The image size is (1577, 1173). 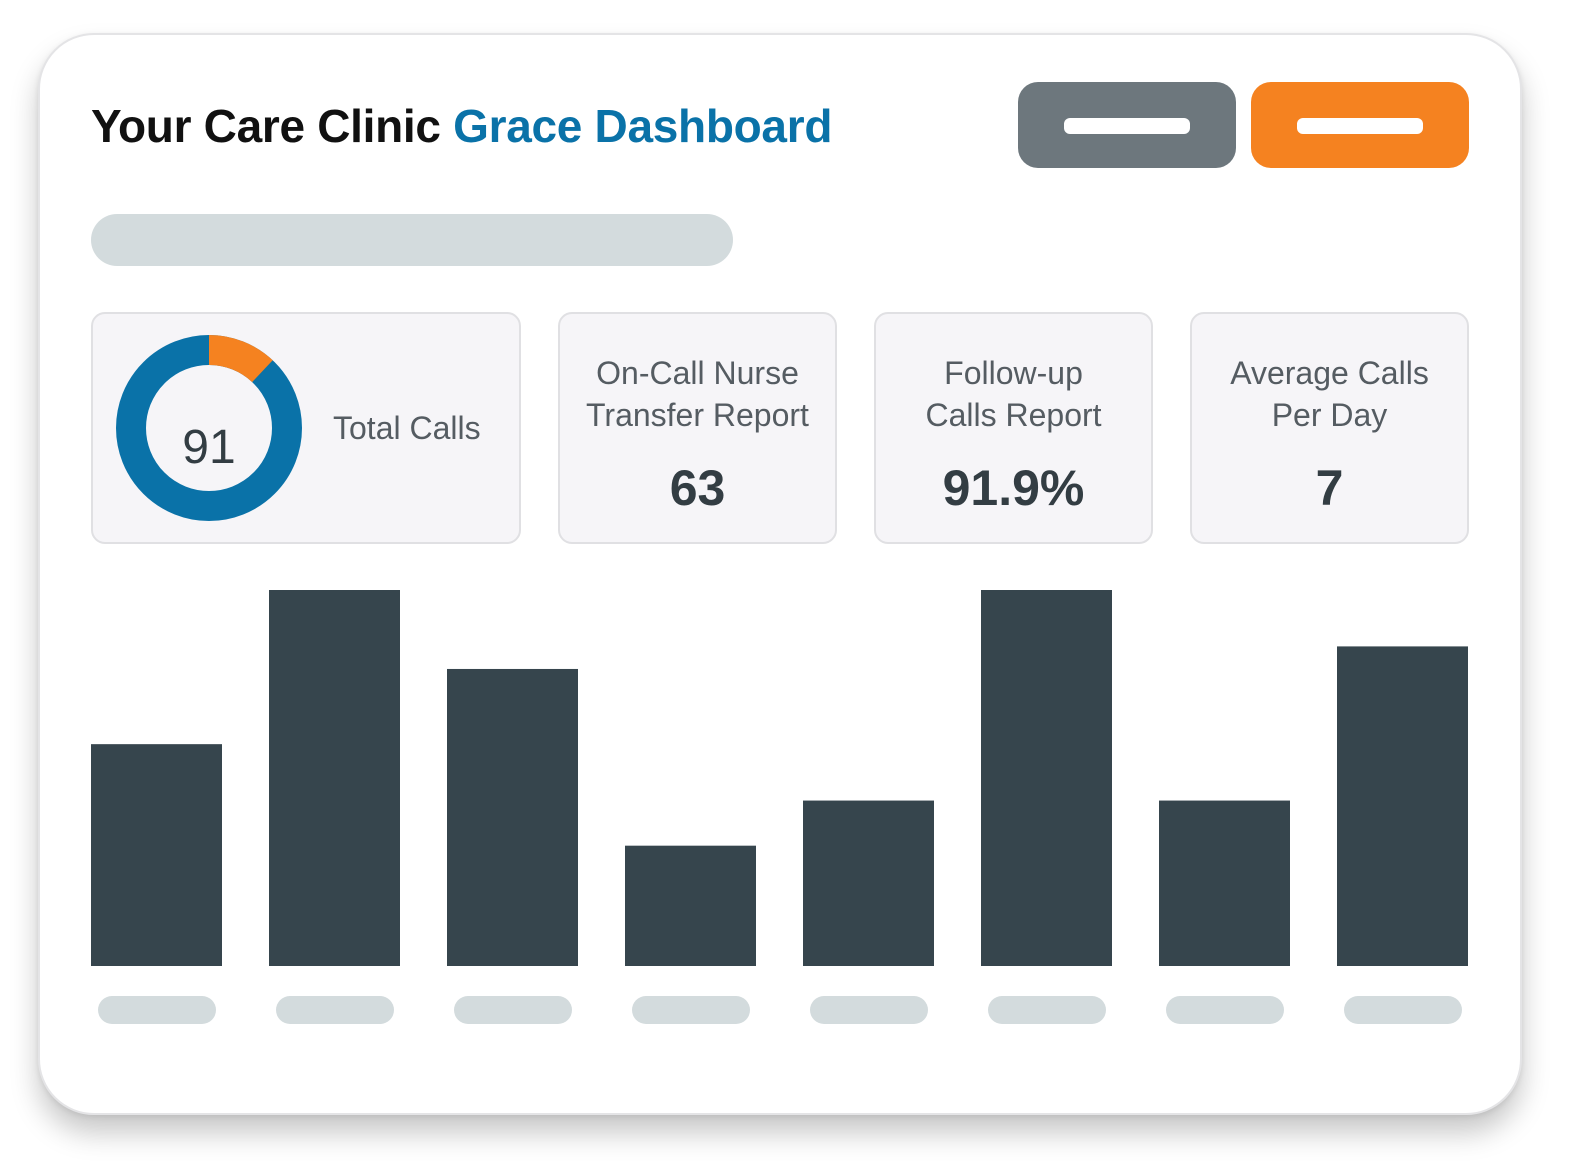 I want to click on total-calls-donut: 91, so click(x=209, y=428).